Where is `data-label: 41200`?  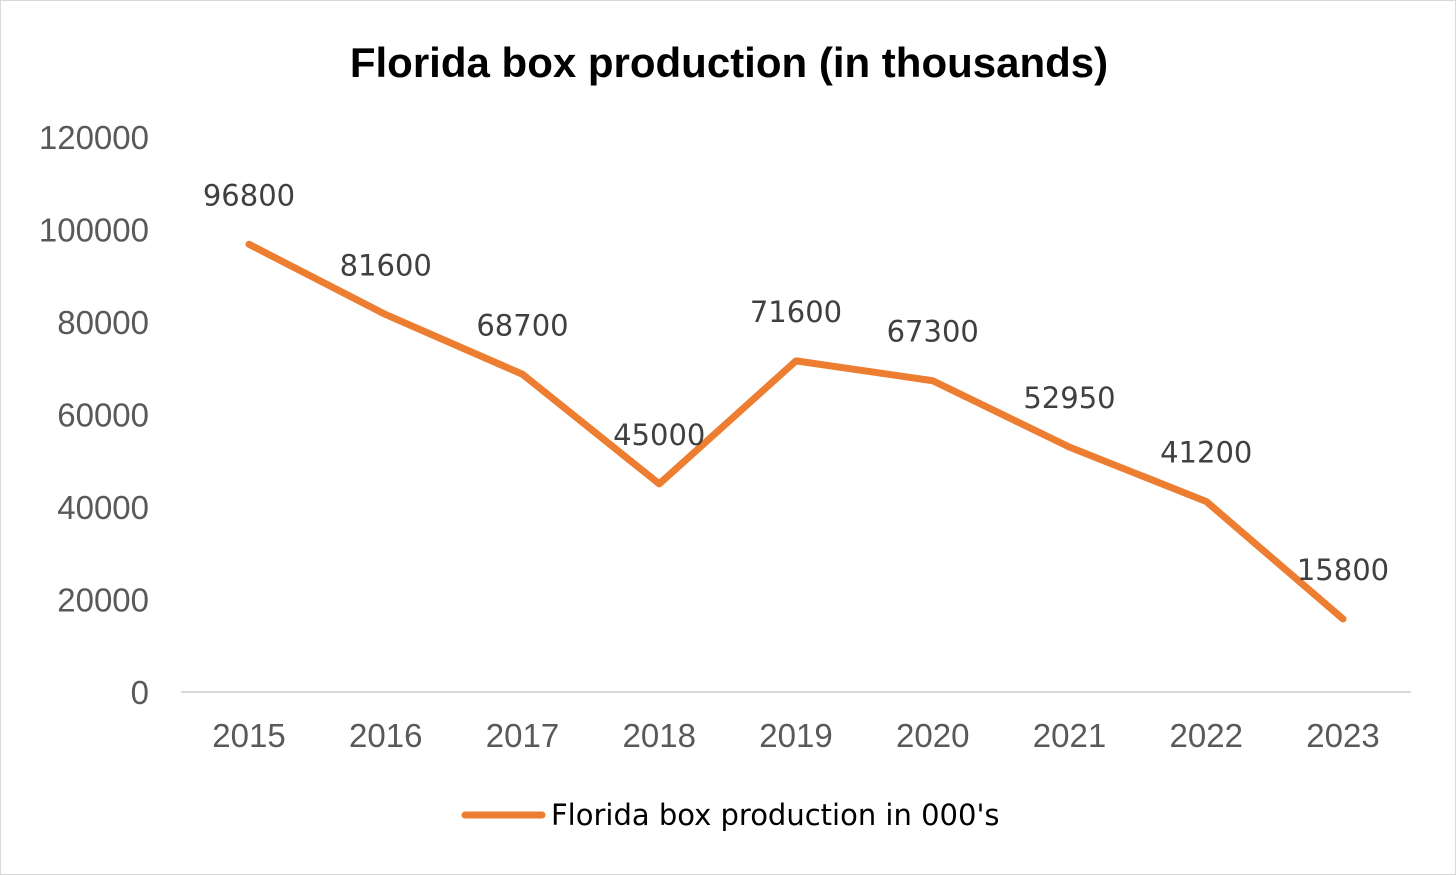
data-label: 41200 is located at coordinates (1206, 452).